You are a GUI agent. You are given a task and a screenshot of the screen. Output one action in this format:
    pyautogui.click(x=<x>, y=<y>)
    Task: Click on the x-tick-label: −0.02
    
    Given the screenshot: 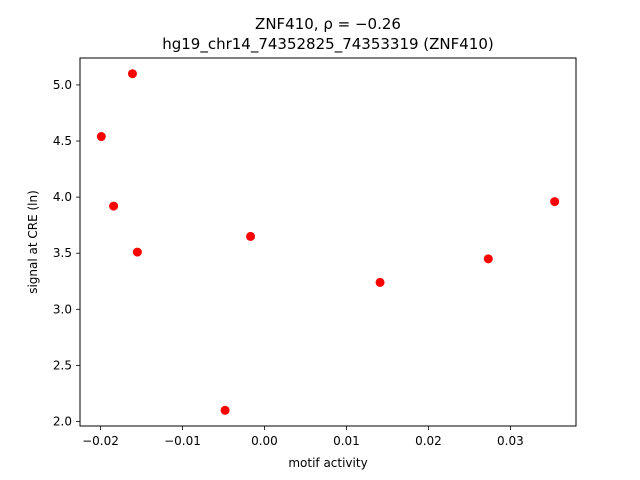 What is the action you would take?
    pyautogui.click(x=100, y=441)
    